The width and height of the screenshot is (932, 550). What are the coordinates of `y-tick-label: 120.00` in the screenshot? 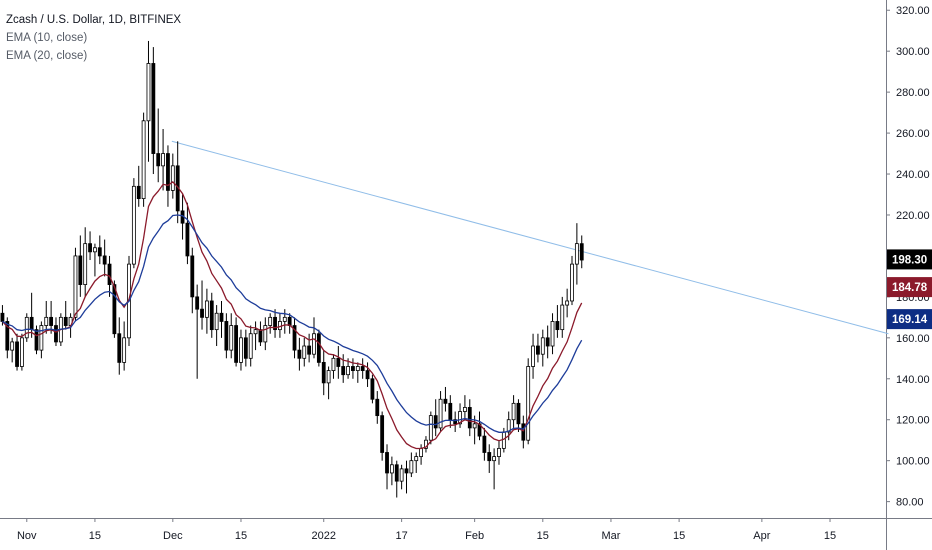 It's located at (913, 421).